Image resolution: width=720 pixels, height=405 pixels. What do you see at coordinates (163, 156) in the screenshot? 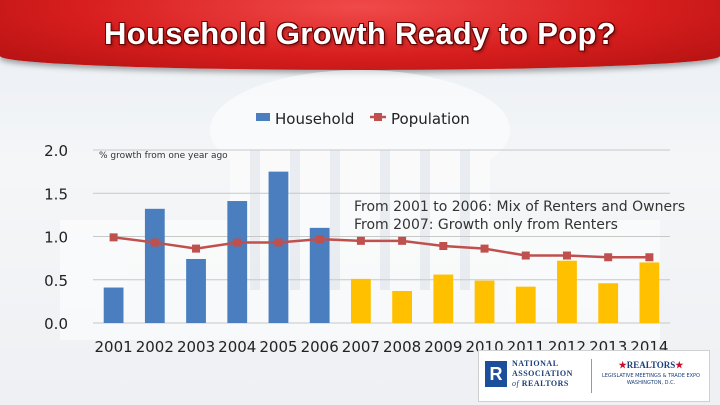
I see `chart-subtitle: % growth from one year ago` at bounding box center [163, 156].